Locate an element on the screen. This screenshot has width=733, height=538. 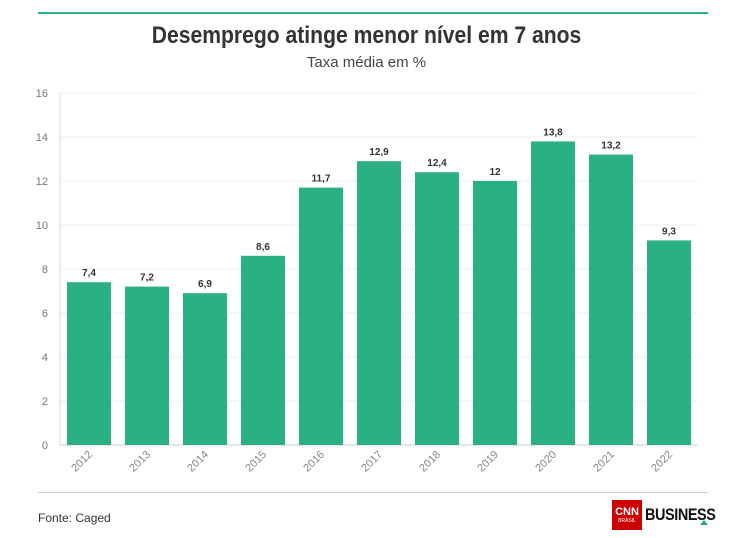
y-tick-label: 10 is located at coordinates (42, 226).